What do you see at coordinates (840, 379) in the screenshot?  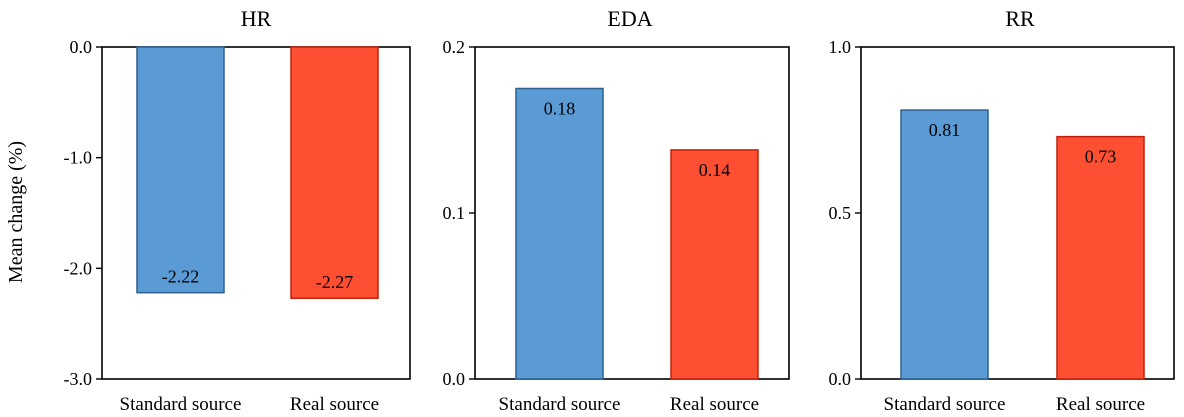 I see `y-tick-label-rr-2: 0.0` at bounding box center [840, 379].